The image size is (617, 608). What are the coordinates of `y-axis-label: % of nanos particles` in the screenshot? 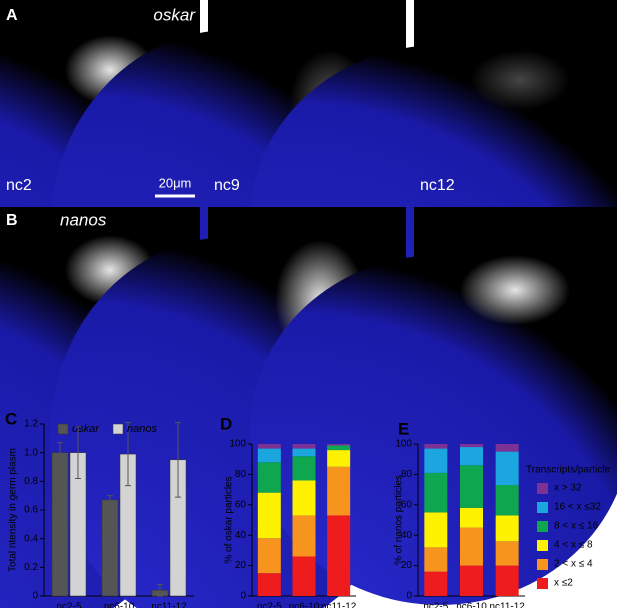 It's located at (399, 520).